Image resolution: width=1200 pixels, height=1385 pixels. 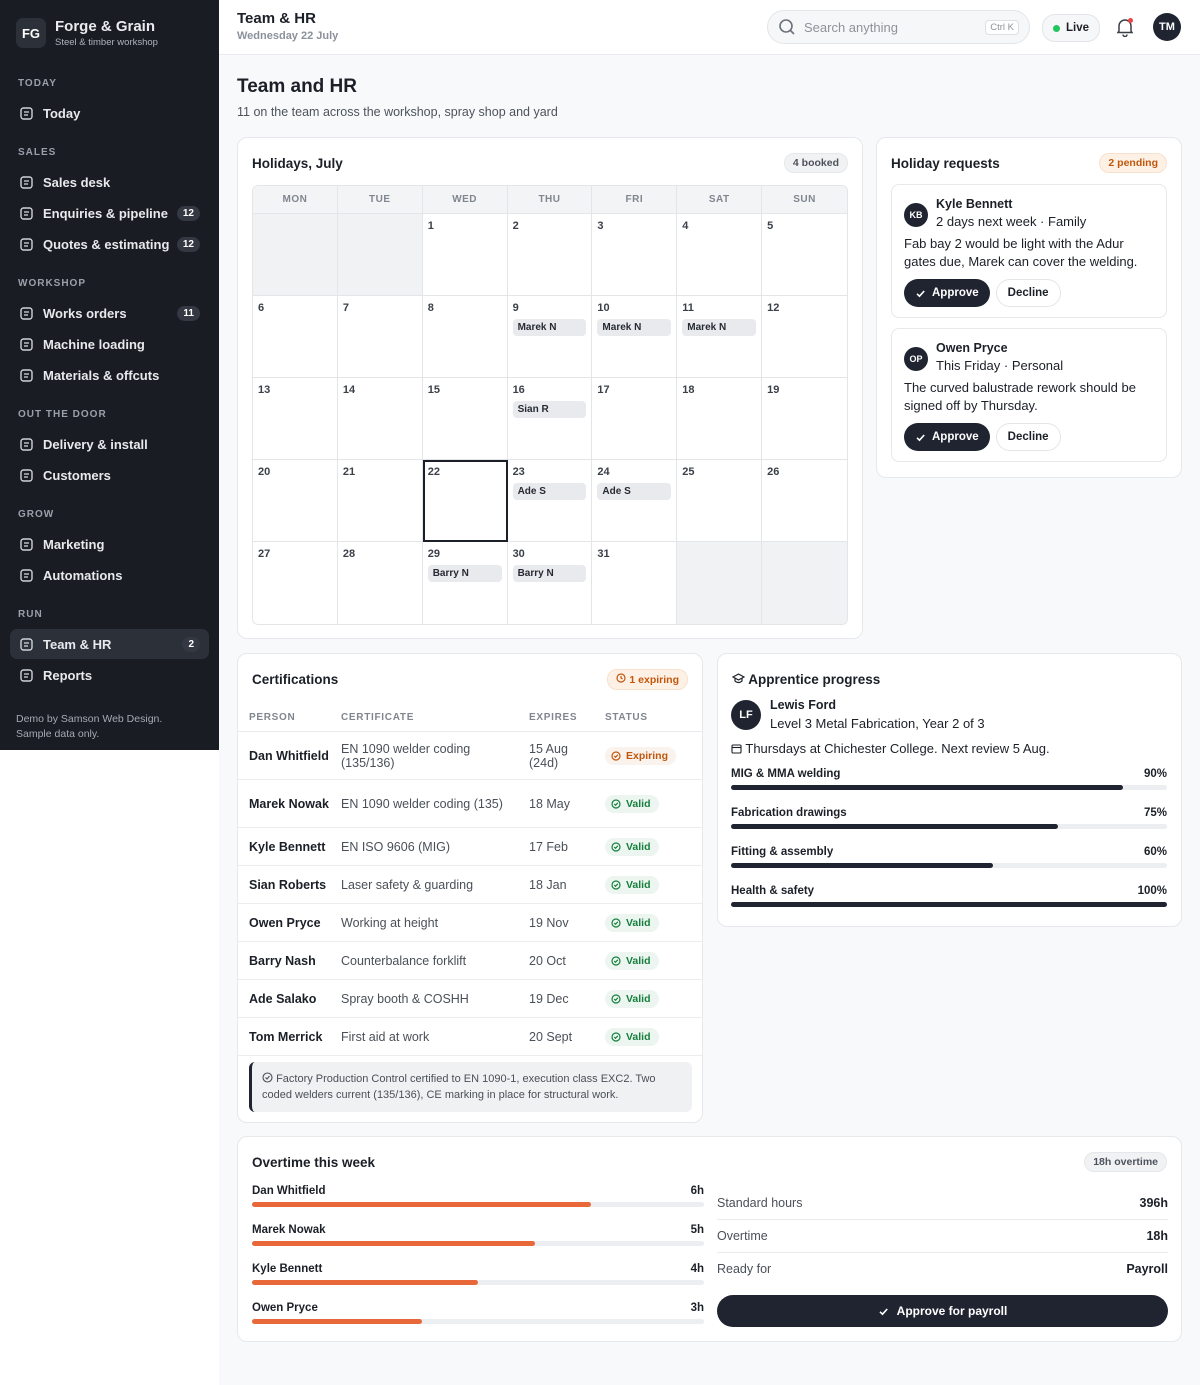 I want to click on day-number: 8, so click(x=430, y=308).